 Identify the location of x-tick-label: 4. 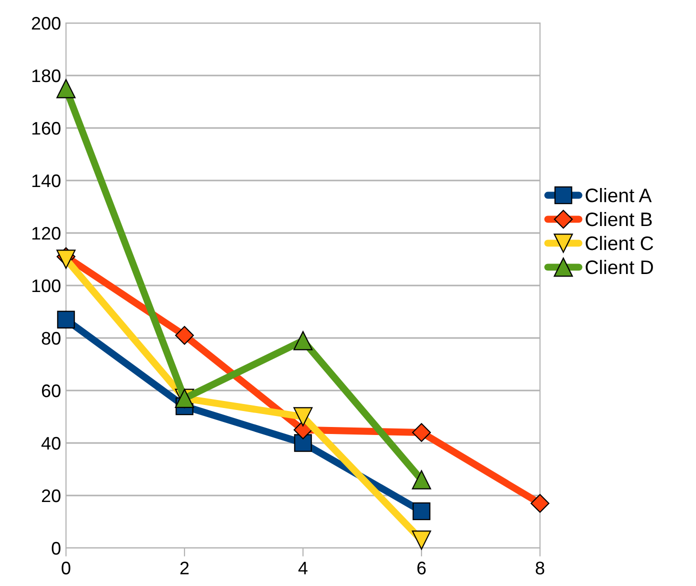
(303, 568).